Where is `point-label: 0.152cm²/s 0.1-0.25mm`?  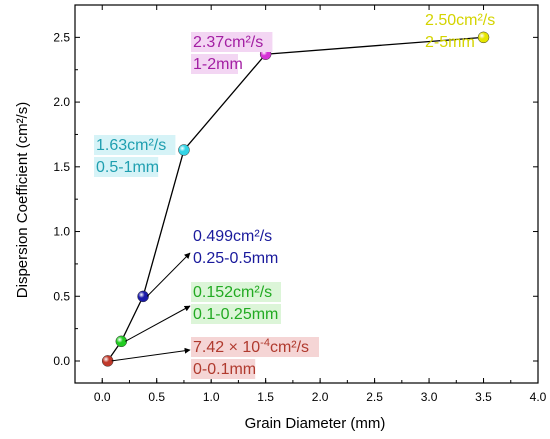
point-label: 0.152cm²/s 0.1-0.25mm is located at coordinates (236, 303).